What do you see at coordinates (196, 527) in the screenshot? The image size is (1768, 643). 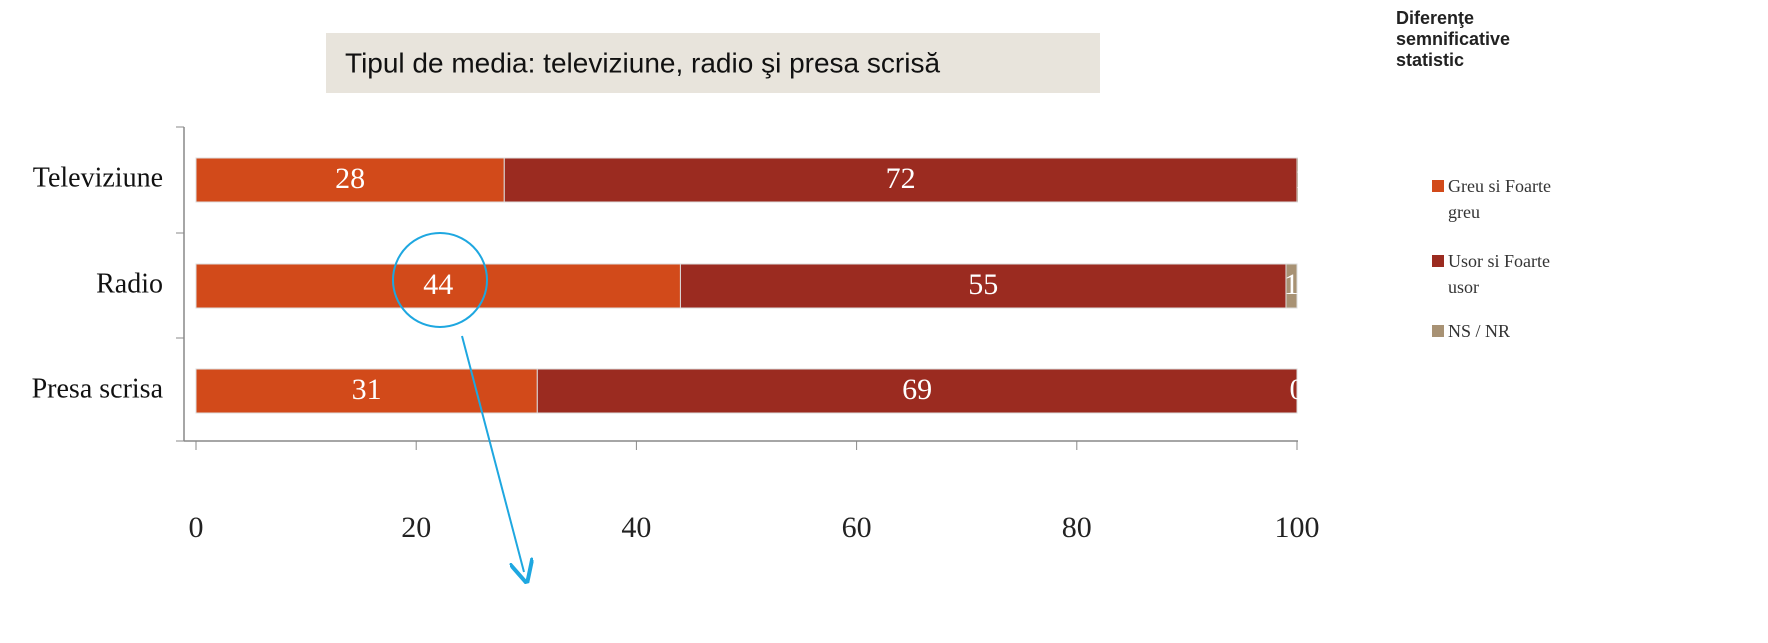 I see `x-tick-label: 0` at bounding box center [196, 527].